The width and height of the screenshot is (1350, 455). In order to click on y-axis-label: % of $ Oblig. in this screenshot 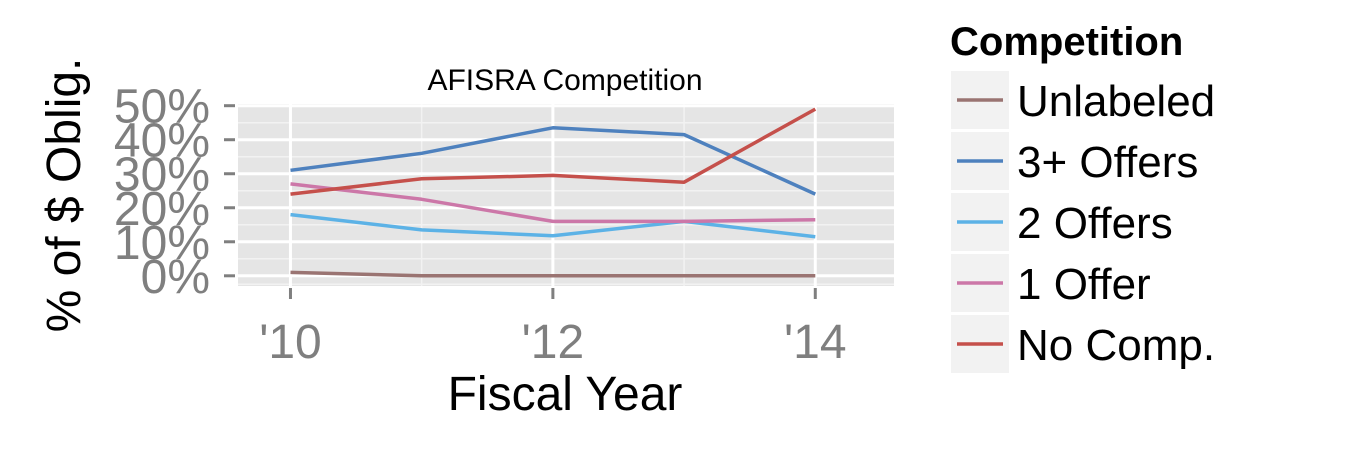, I will do `click(64, 195)`.